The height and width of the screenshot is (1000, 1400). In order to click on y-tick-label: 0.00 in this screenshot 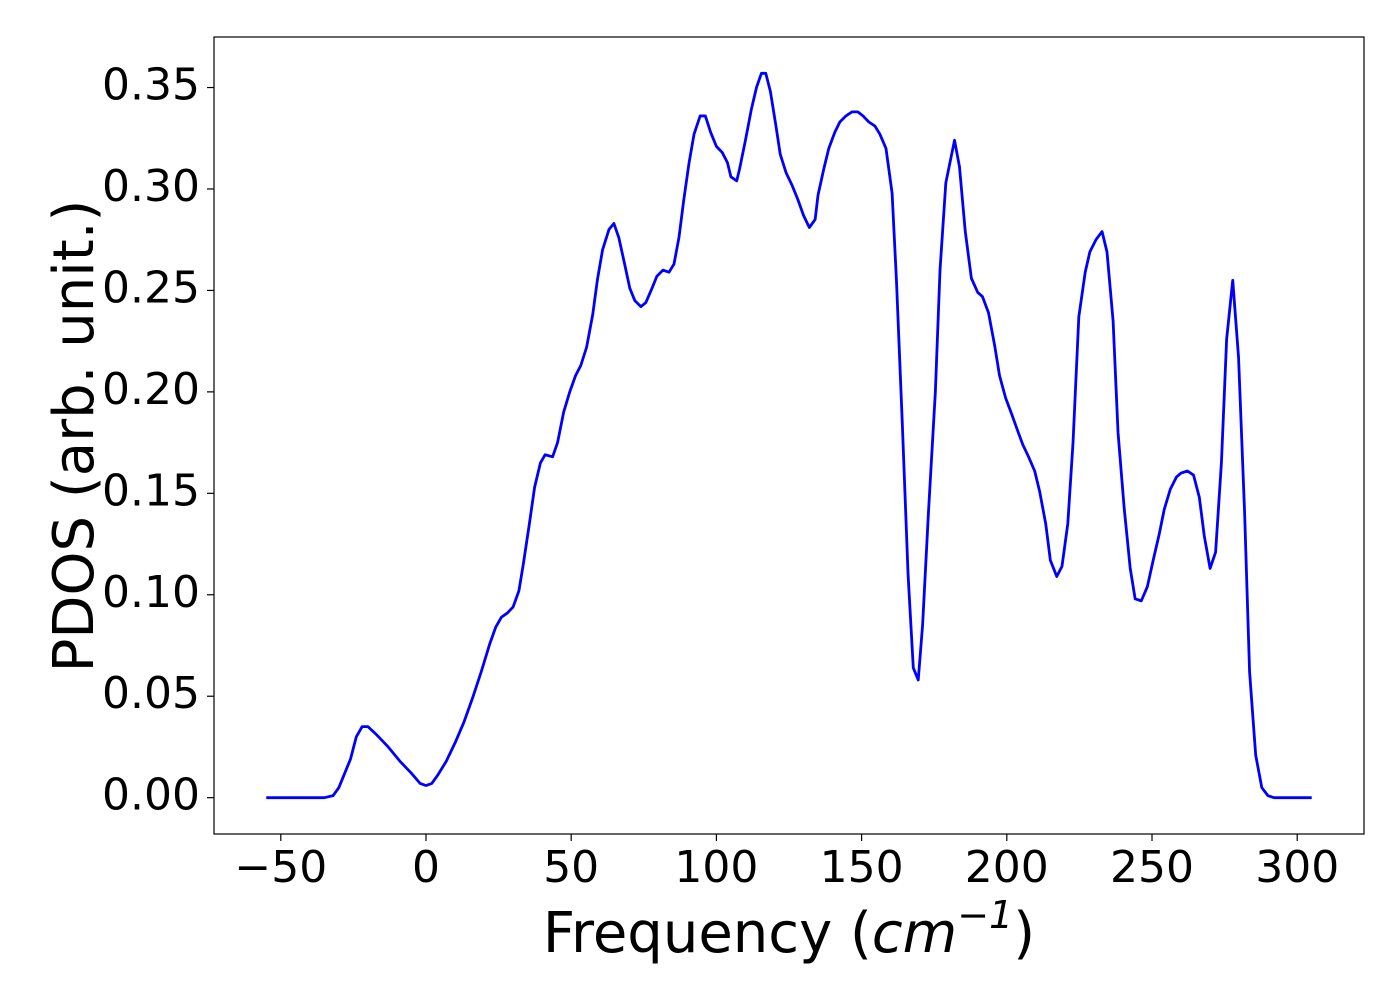, I will do `click(151, 795)`.